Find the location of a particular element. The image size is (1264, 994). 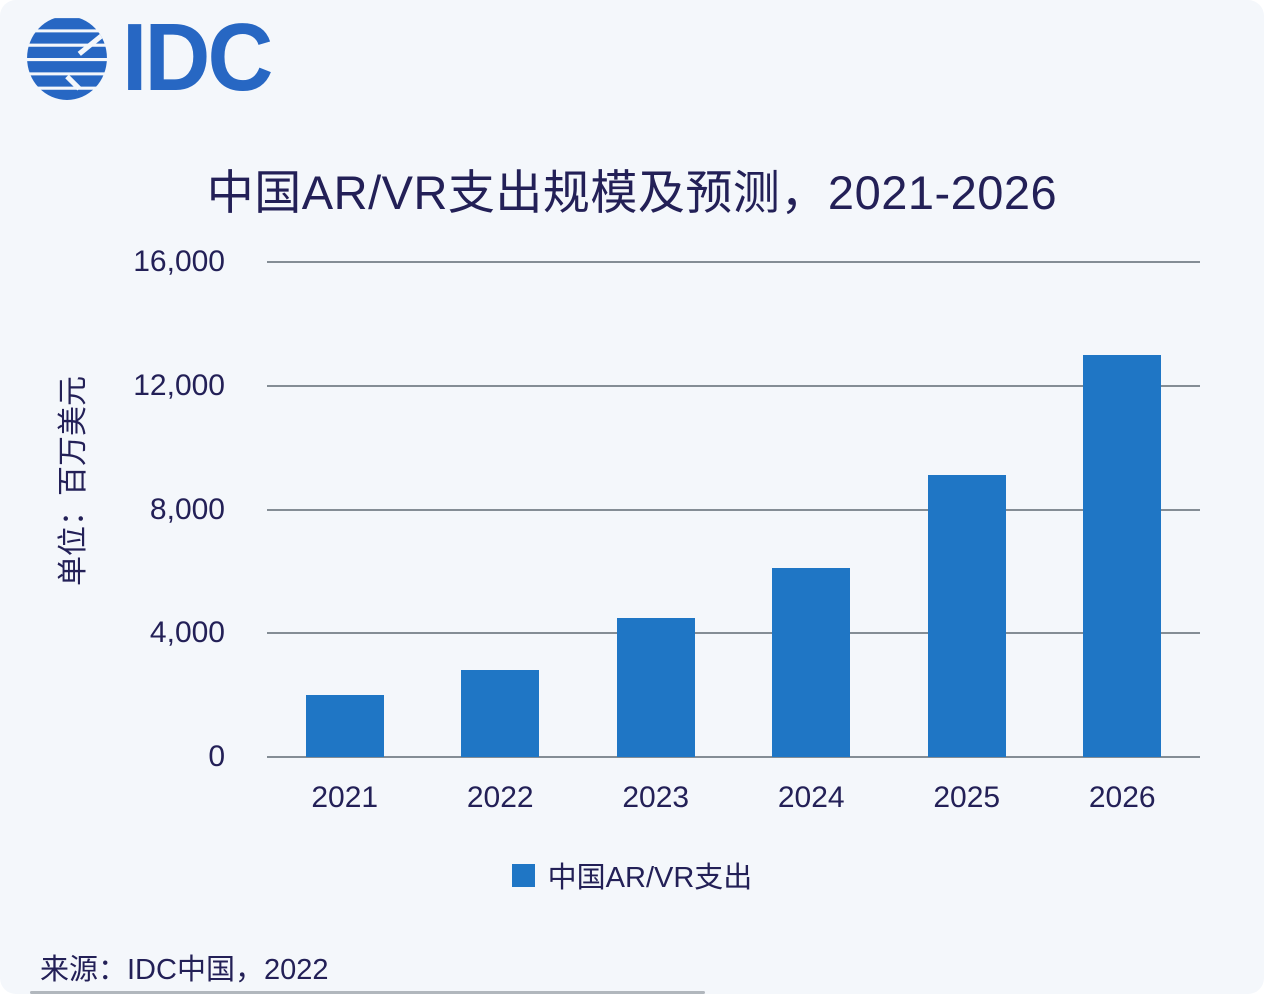

idc-logo: IDC is located at coordinates (152, 58).